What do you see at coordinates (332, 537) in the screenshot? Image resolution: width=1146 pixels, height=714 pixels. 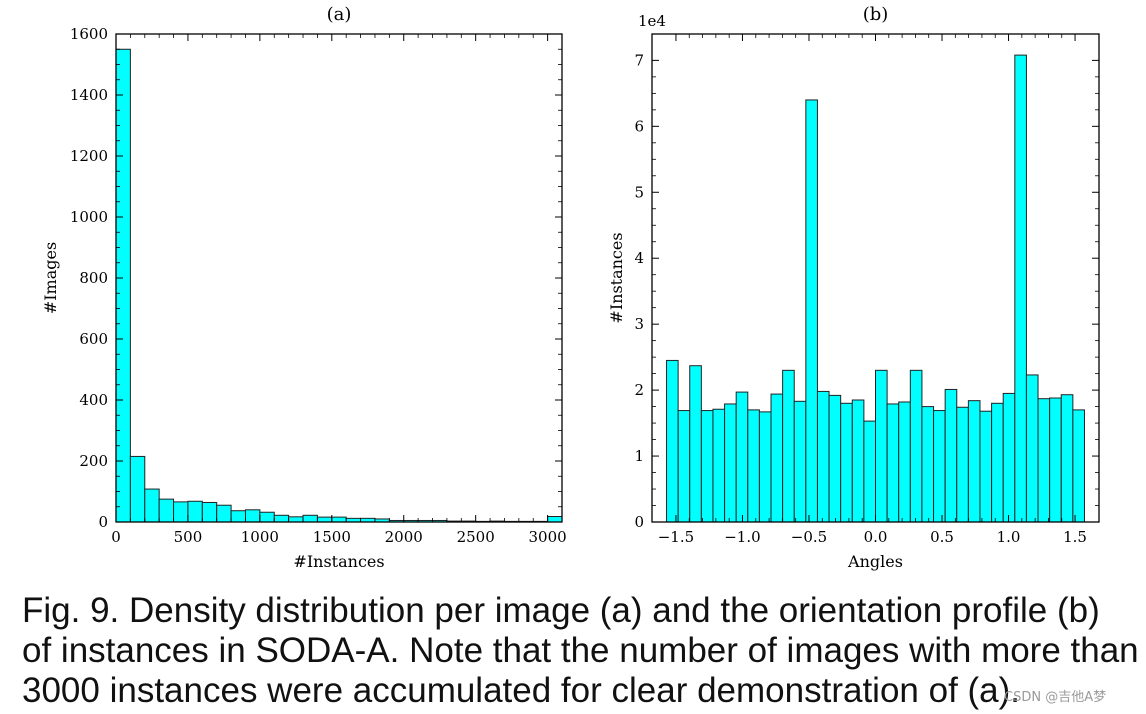 I see `x-tick-label: 1500` at bounding box center [332, 537].